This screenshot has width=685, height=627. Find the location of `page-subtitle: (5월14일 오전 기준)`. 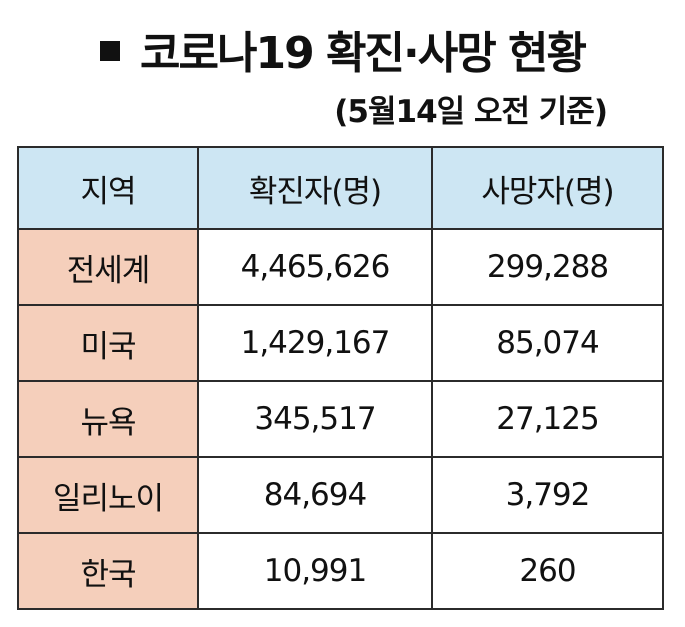

page-subtitle: (5월14일 오전 기준) is located at coordinates (471, 112).